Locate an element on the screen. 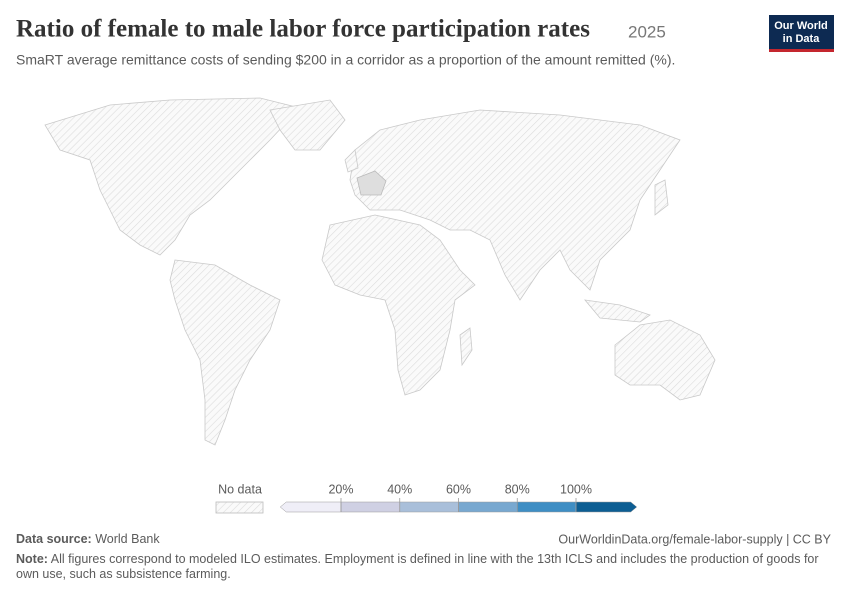 This screenshot has width=850, height=605. logo-text: in Data is located at coordinates (802, 39).